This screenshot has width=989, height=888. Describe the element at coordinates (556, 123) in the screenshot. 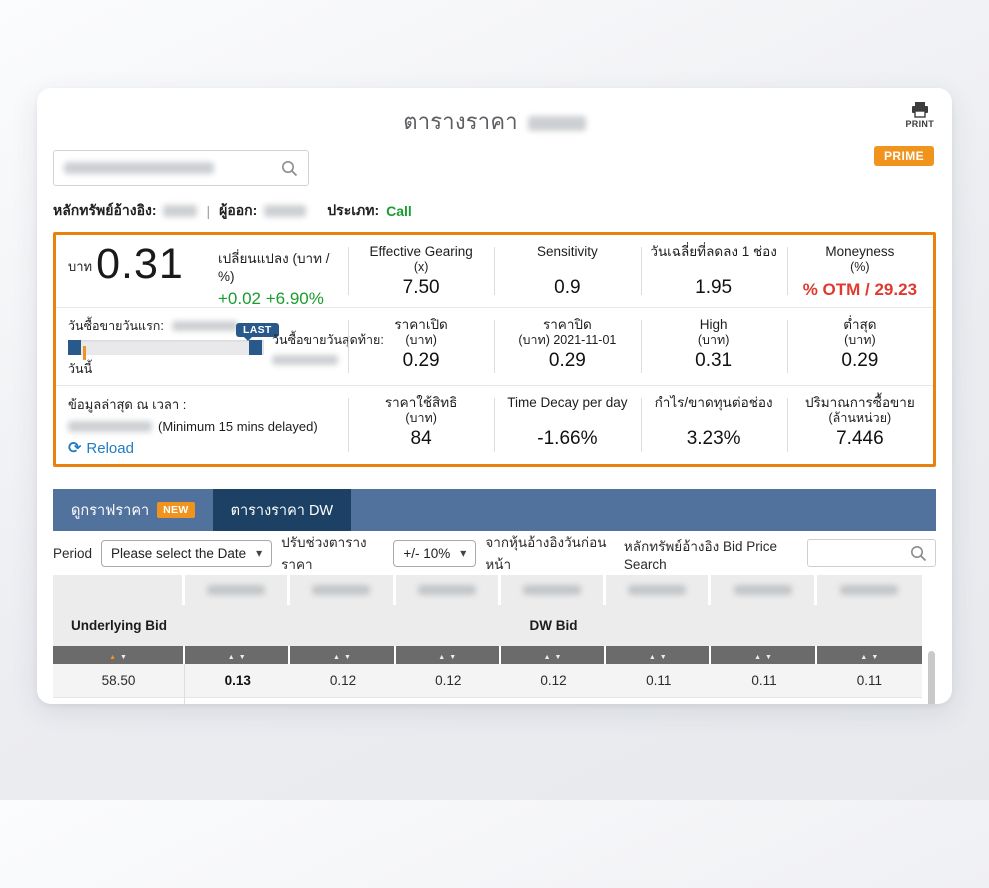

I see `blurred-dw-symbol` at that location.